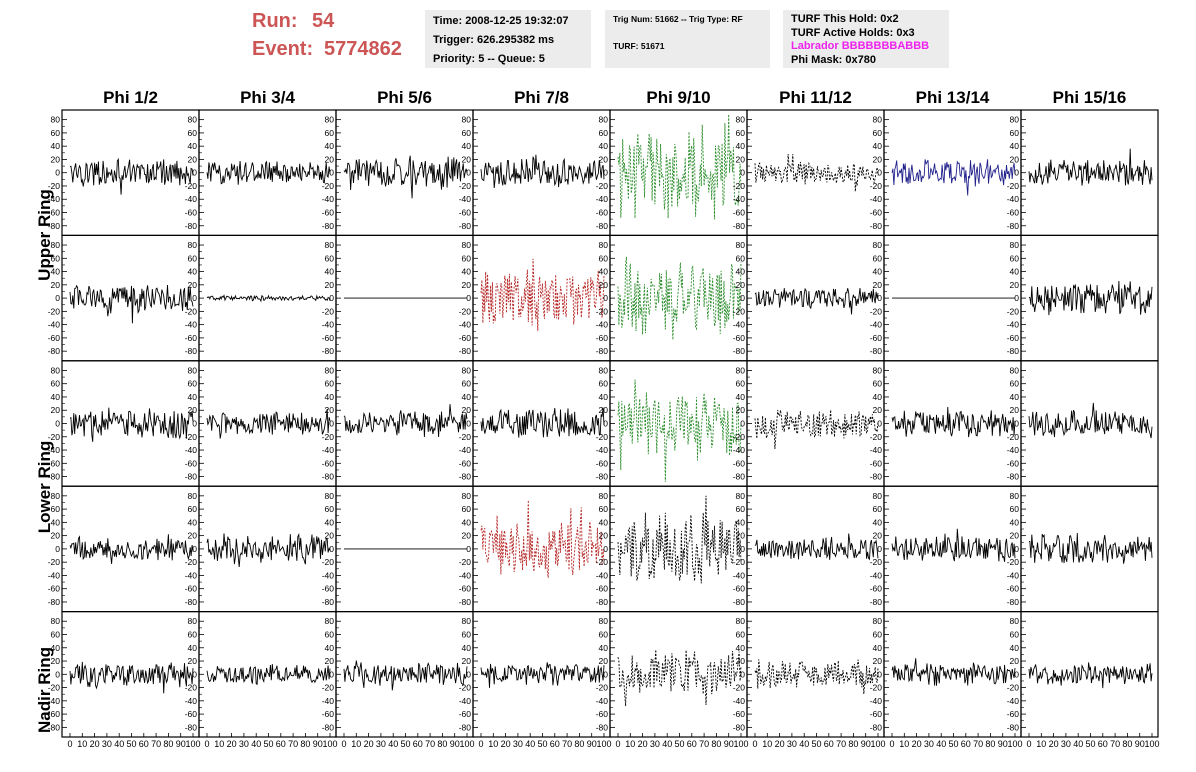  Describe the element at coordinates (256, 744) in the screenshot. I see `x-tick-label: 40` at that location.